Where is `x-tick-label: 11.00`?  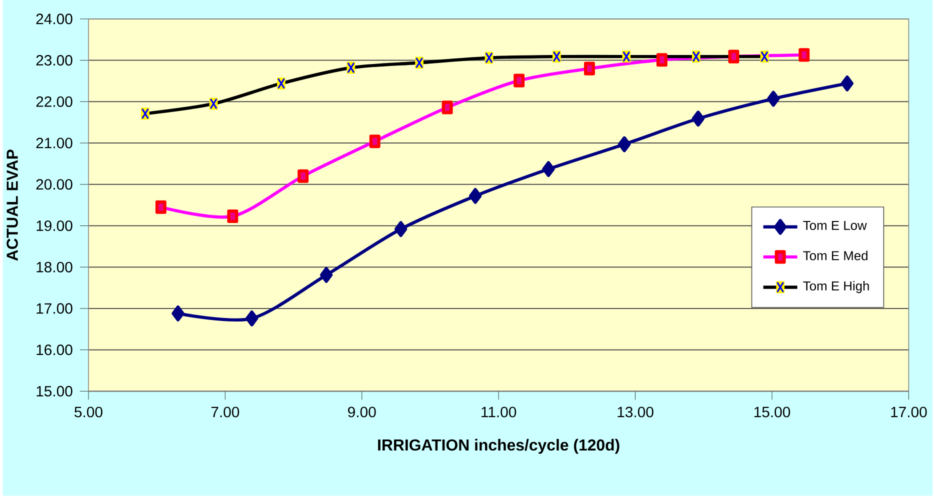
x-tick-label: 11.00 is located at coordinates (499, 412).